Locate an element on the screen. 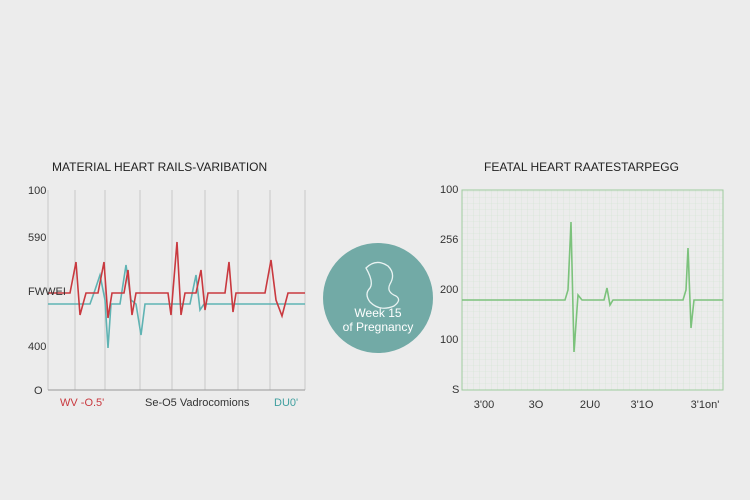  left-grid is located at coordinates (176, 290).